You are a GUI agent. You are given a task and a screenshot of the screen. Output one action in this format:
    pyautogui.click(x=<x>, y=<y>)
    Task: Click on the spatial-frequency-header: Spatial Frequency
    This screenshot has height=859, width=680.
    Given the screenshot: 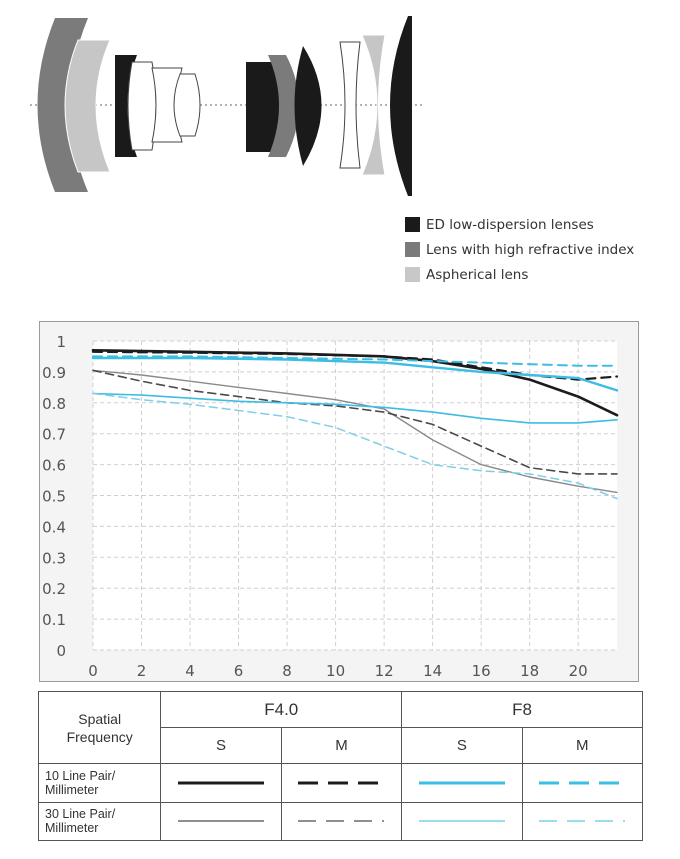 What is the action you would take?
    pyautogui.click(x=99, y=727)
    